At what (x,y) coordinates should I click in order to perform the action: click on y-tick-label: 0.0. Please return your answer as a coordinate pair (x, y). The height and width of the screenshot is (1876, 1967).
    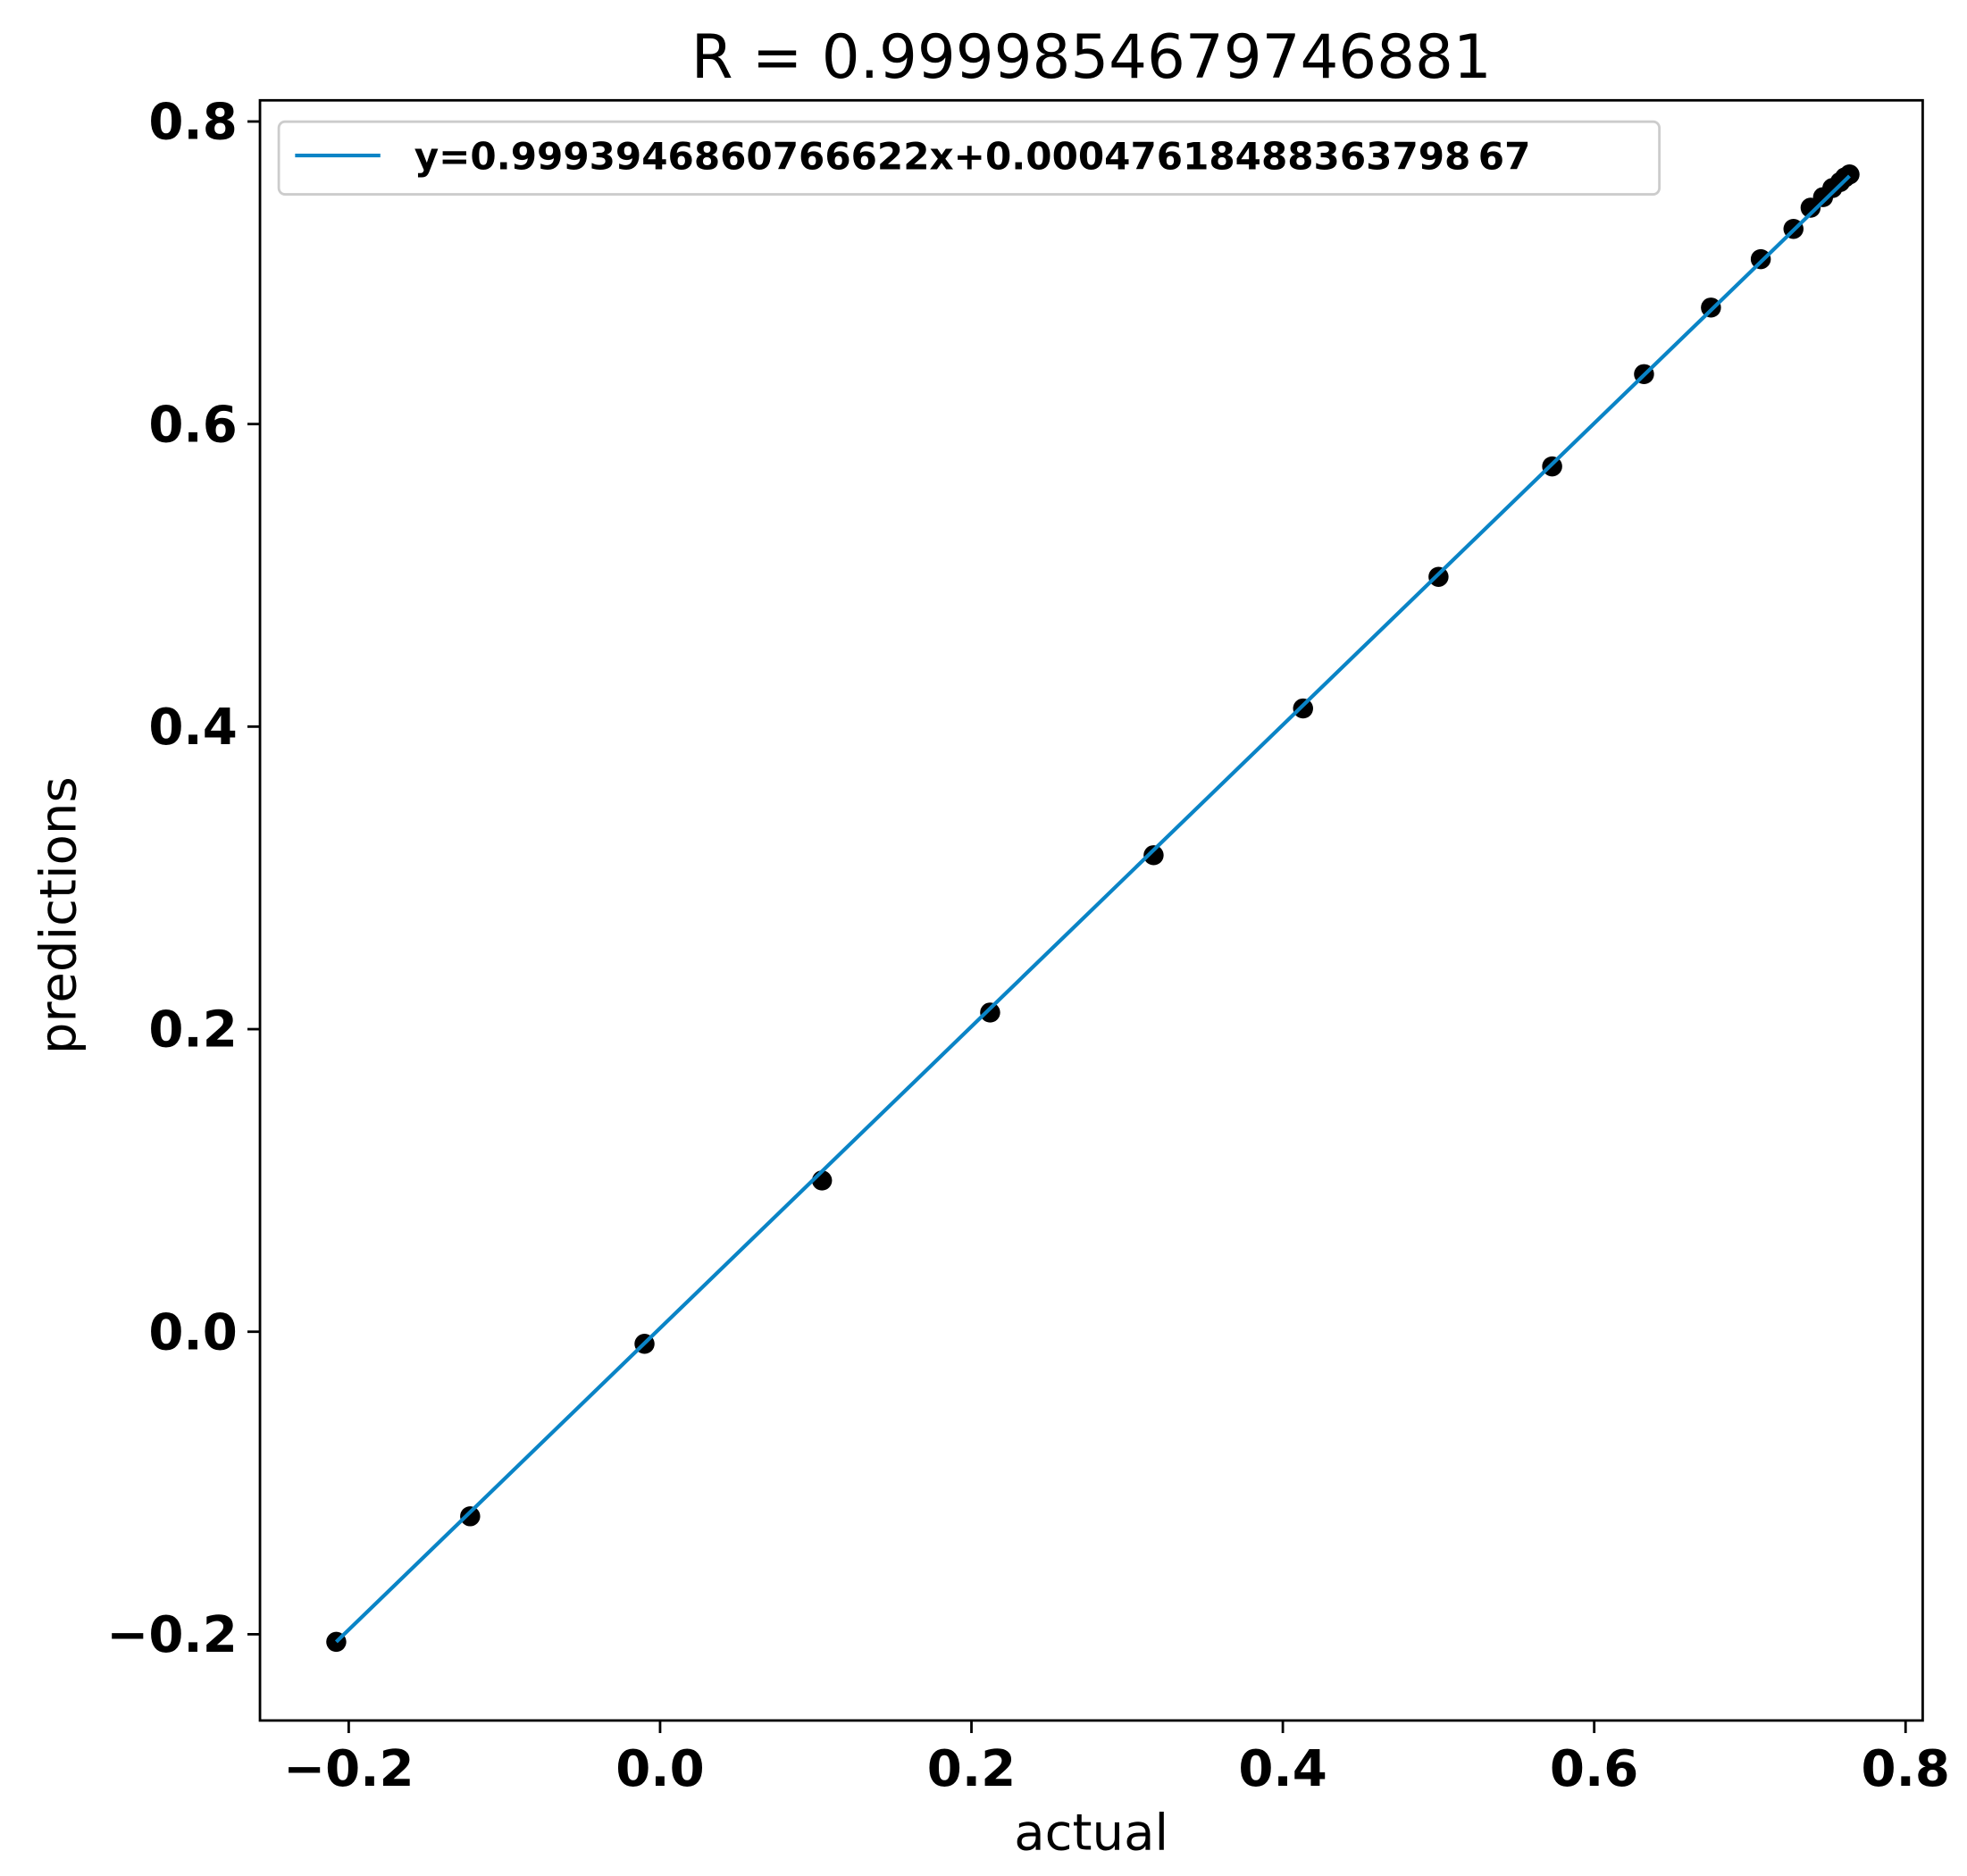
    Looking at the image, I should click on (192, 1332).